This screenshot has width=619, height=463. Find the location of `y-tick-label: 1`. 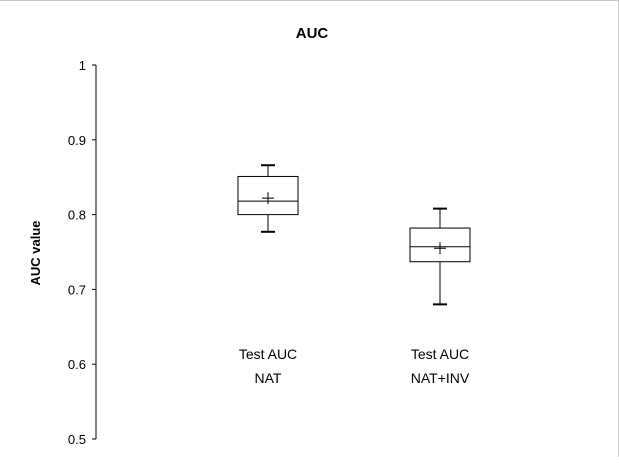

y-tick-label: 1 is located at coordinates (82, 65).